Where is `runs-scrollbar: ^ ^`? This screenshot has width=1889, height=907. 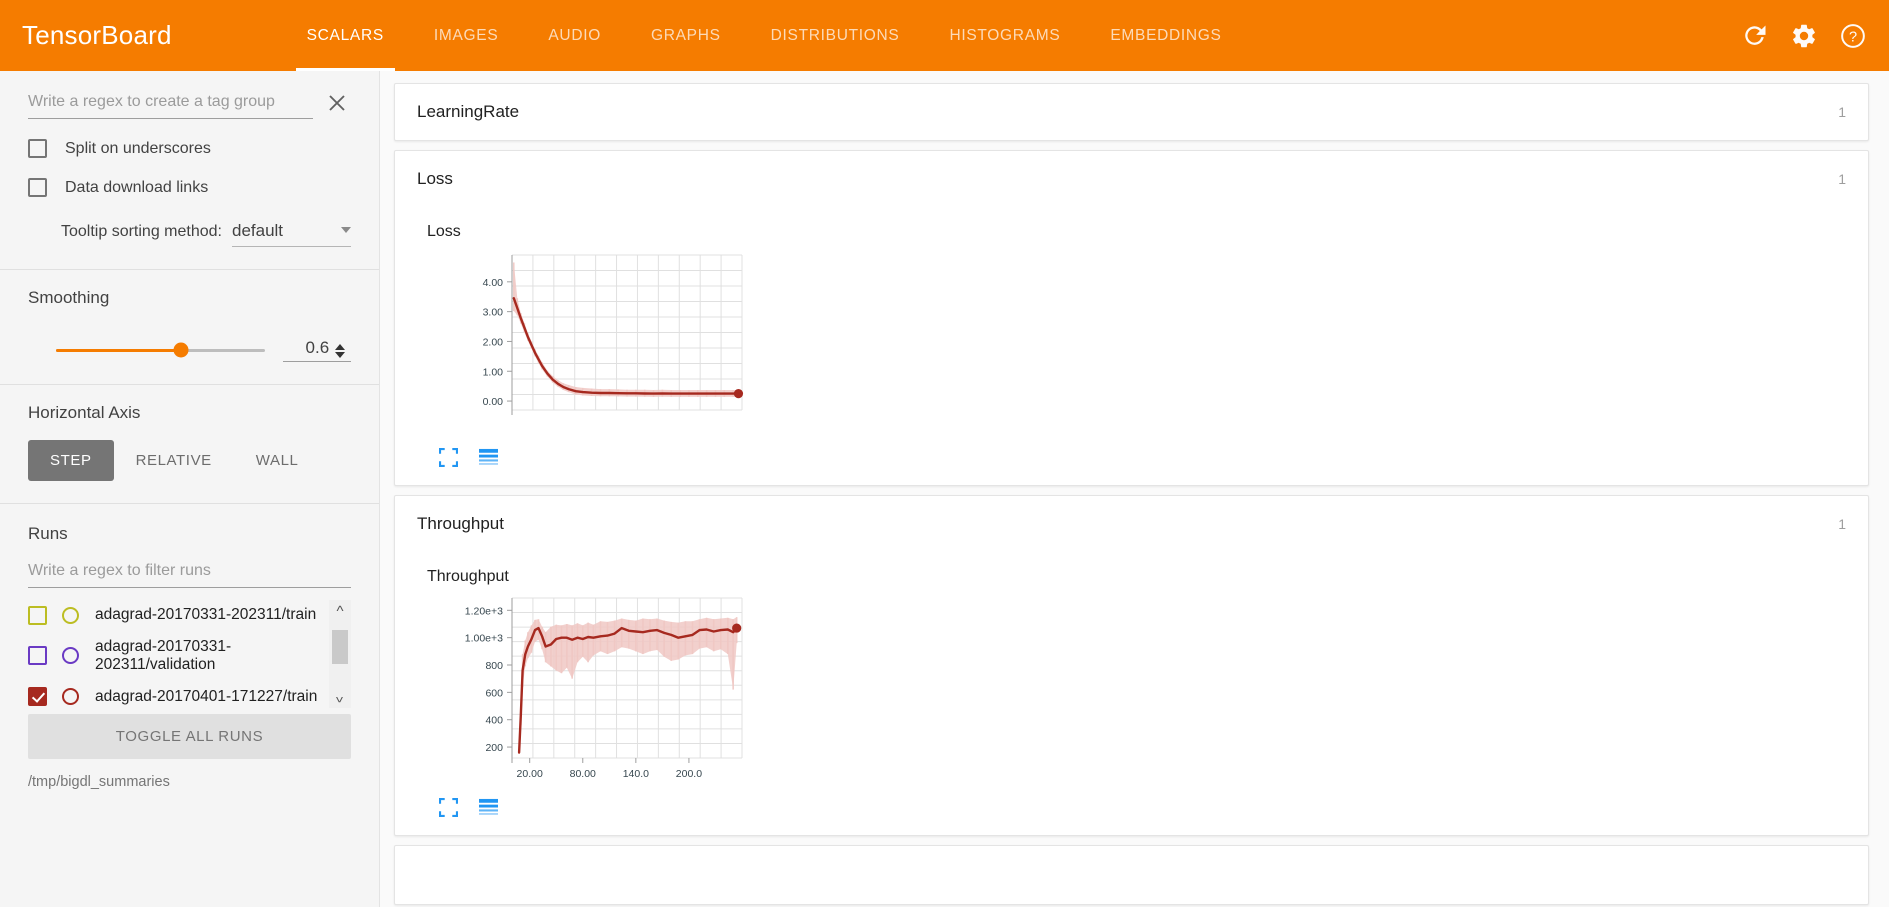
runs-scrollbar: ^ ^ is located at coordinates (340, 654).